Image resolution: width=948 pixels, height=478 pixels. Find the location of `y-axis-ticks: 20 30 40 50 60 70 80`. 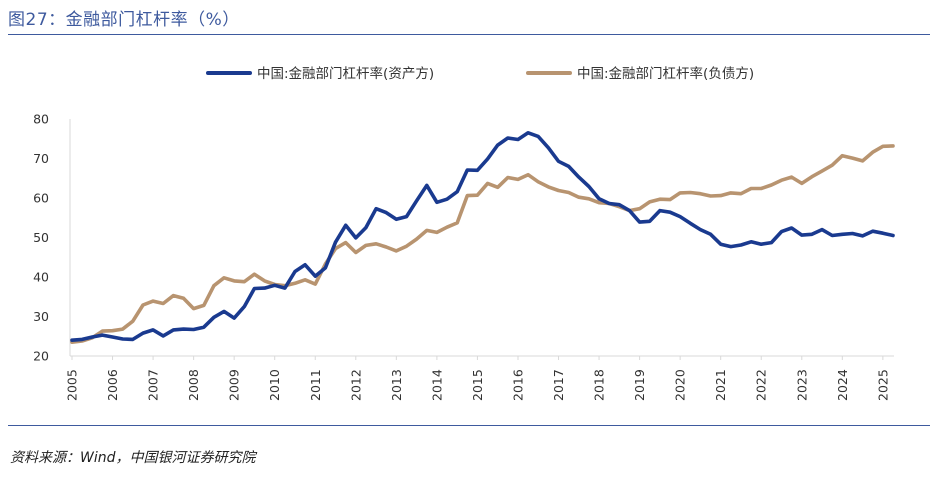

y-axis-ticks: 20 30 40 50 60 70 80 is located at coordinates (41, 238).